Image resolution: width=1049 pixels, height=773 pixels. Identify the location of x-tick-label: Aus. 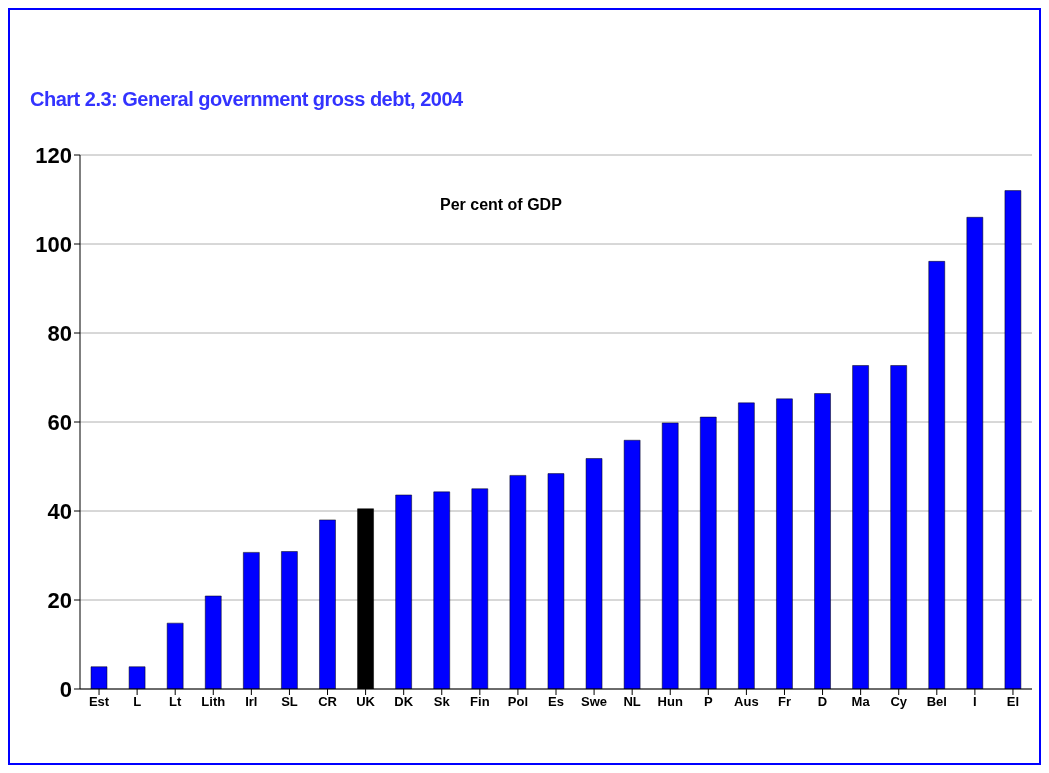
(746, 702).